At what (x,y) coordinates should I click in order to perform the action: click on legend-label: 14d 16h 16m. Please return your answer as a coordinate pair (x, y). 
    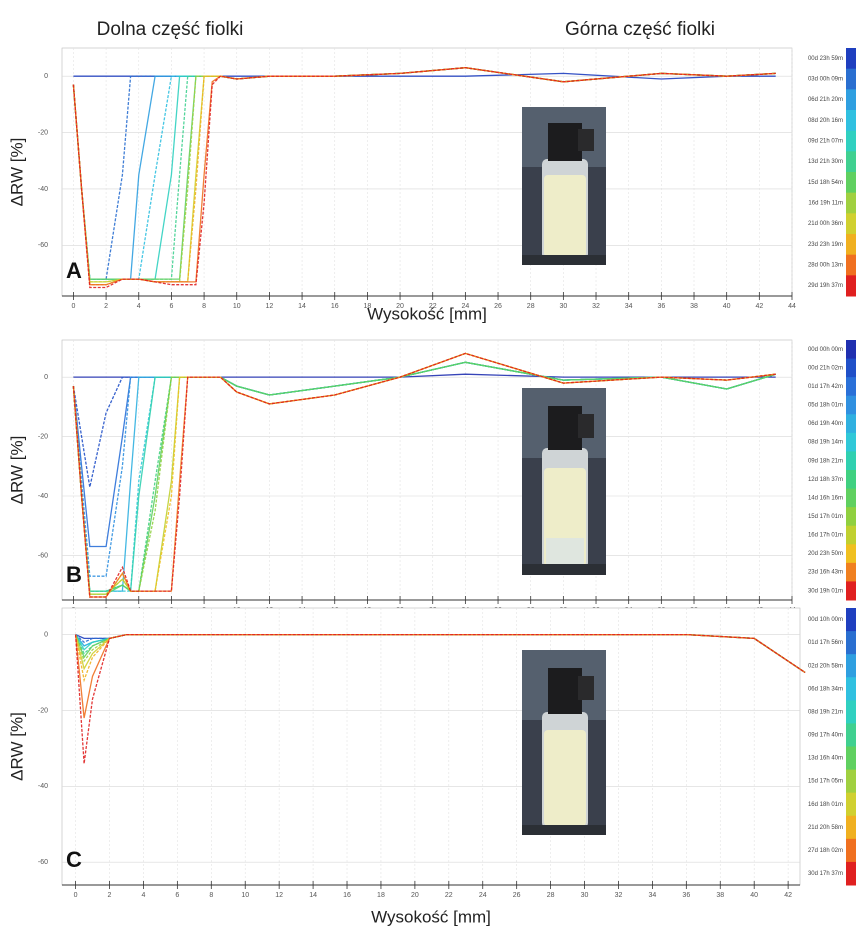
    Looking at the image, I should click on (825, 498).